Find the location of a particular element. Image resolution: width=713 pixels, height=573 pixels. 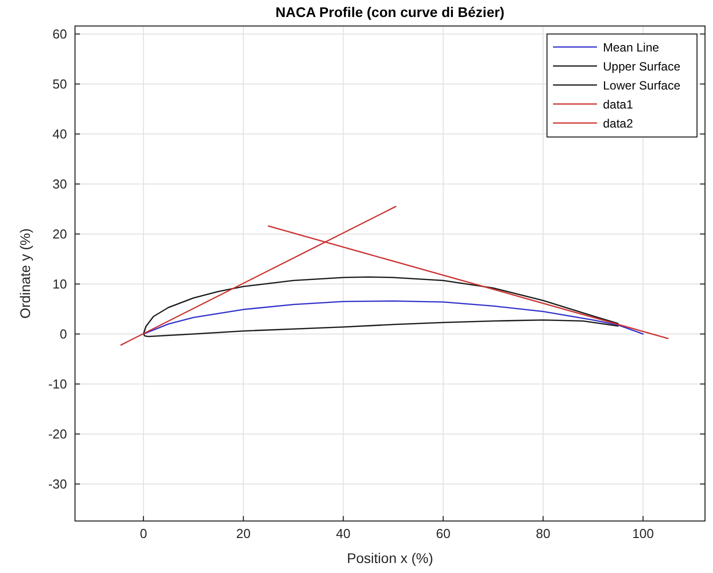

y-tick-label: -10 is located at coordinates (57, 384).